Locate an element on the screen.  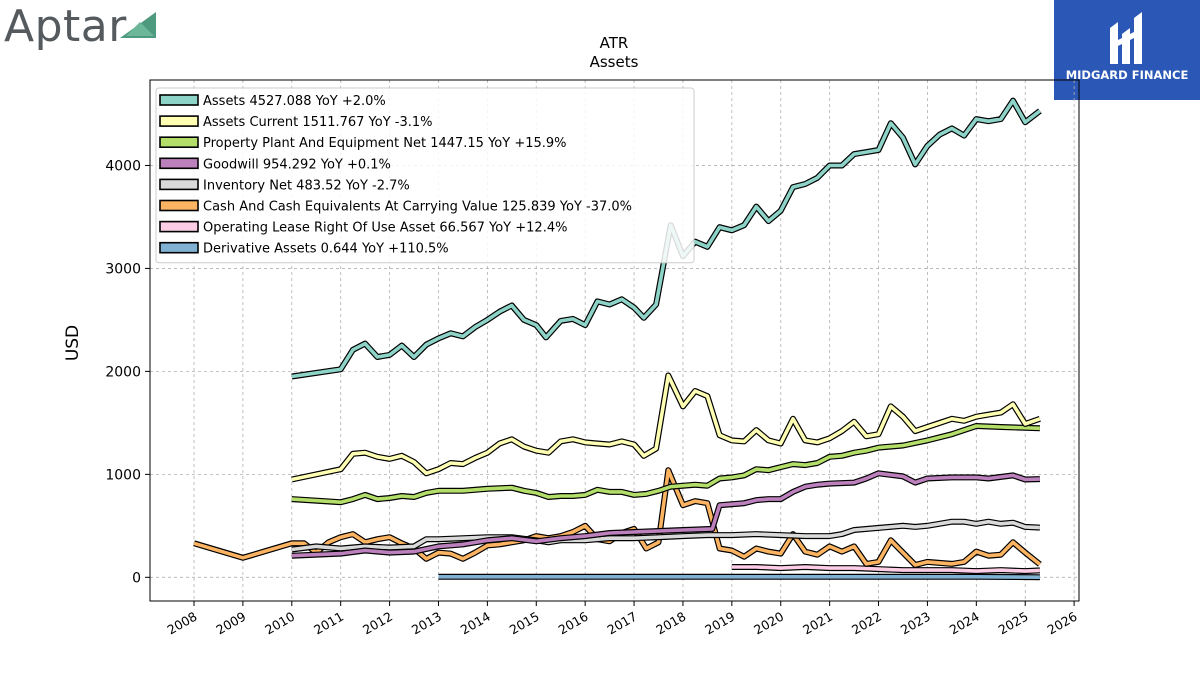
x-tick-label: 2015 is located at coordinates (524, 623).